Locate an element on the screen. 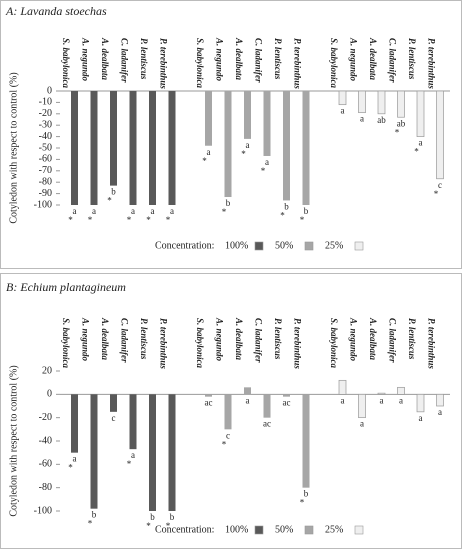 Image resolution: width=462 pixels, height=550 pixels. legend-label: 50% is located at coordinates (284, 529).